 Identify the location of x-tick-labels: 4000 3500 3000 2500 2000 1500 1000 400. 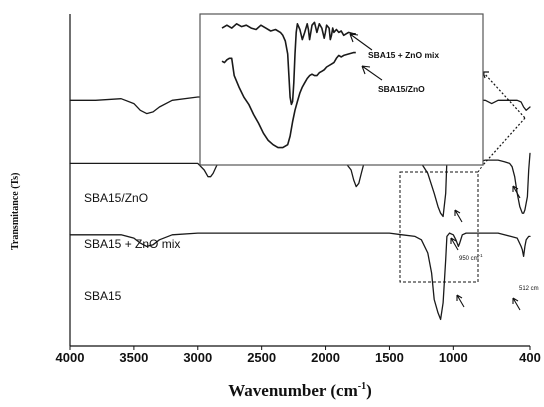
(298, 355).